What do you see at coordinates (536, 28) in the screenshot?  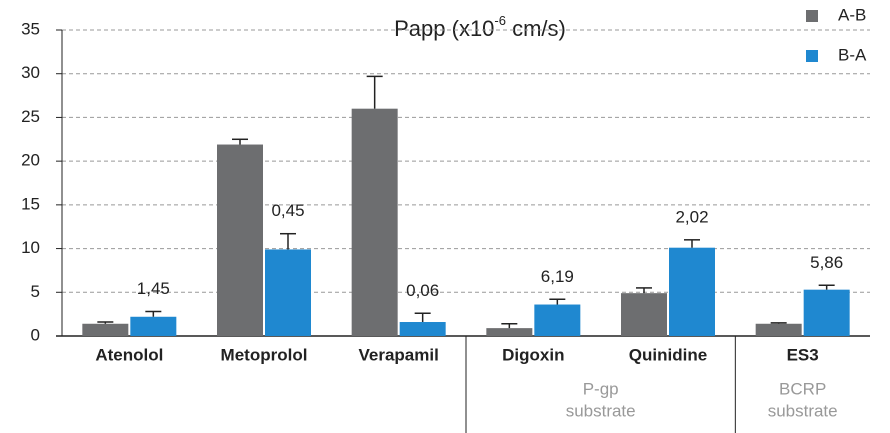 I see `title-part: cm/s)` at bounding box center [536, 28].